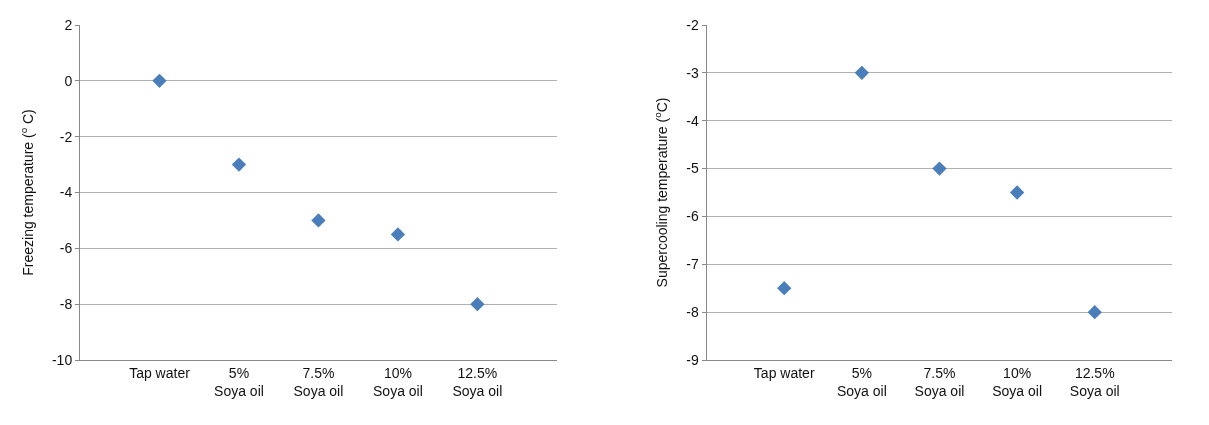 This screenshot has width=1209, height=425. What do you see at coordinates (692, 359) in the screenshot?
I see `y-tick-label: -9` at bounding box center [692, 359].